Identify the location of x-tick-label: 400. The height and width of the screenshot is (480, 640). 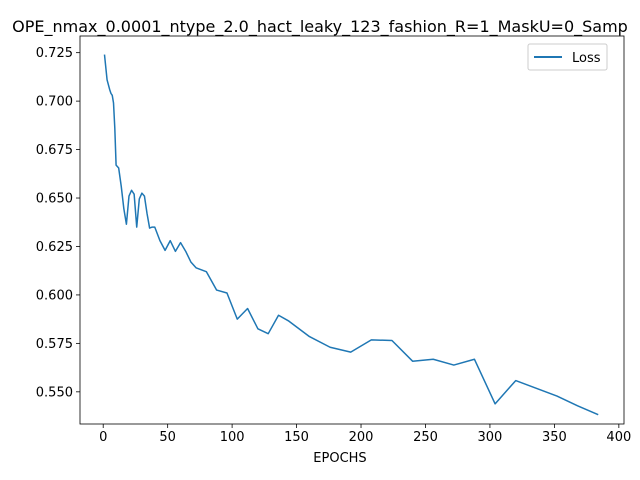
(618, 437).